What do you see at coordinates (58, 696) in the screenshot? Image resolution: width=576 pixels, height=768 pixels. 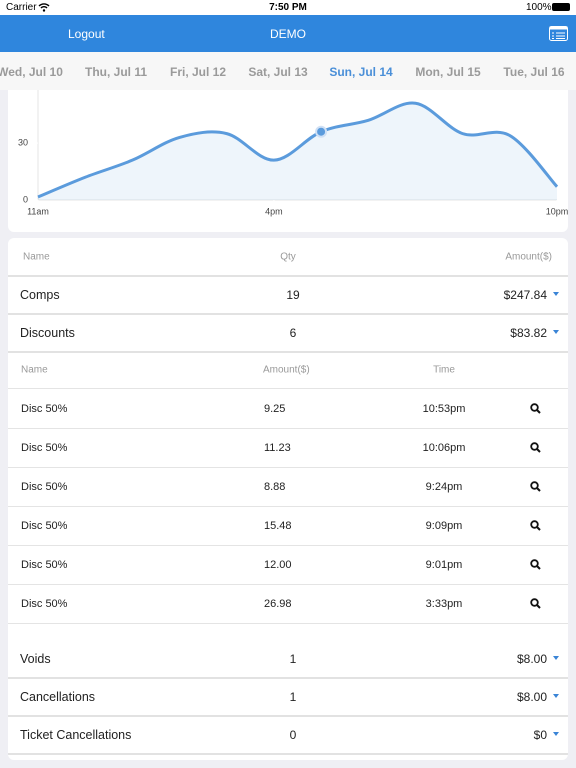 I see `item-name: Cancellations` at bounding box center [58, 696].